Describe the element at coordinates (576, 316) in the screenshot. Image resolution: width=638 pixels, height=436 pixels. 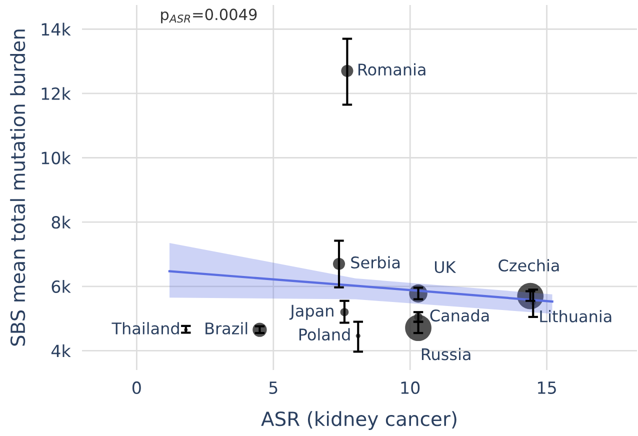
I see `annotation: Lithuania` at that location.